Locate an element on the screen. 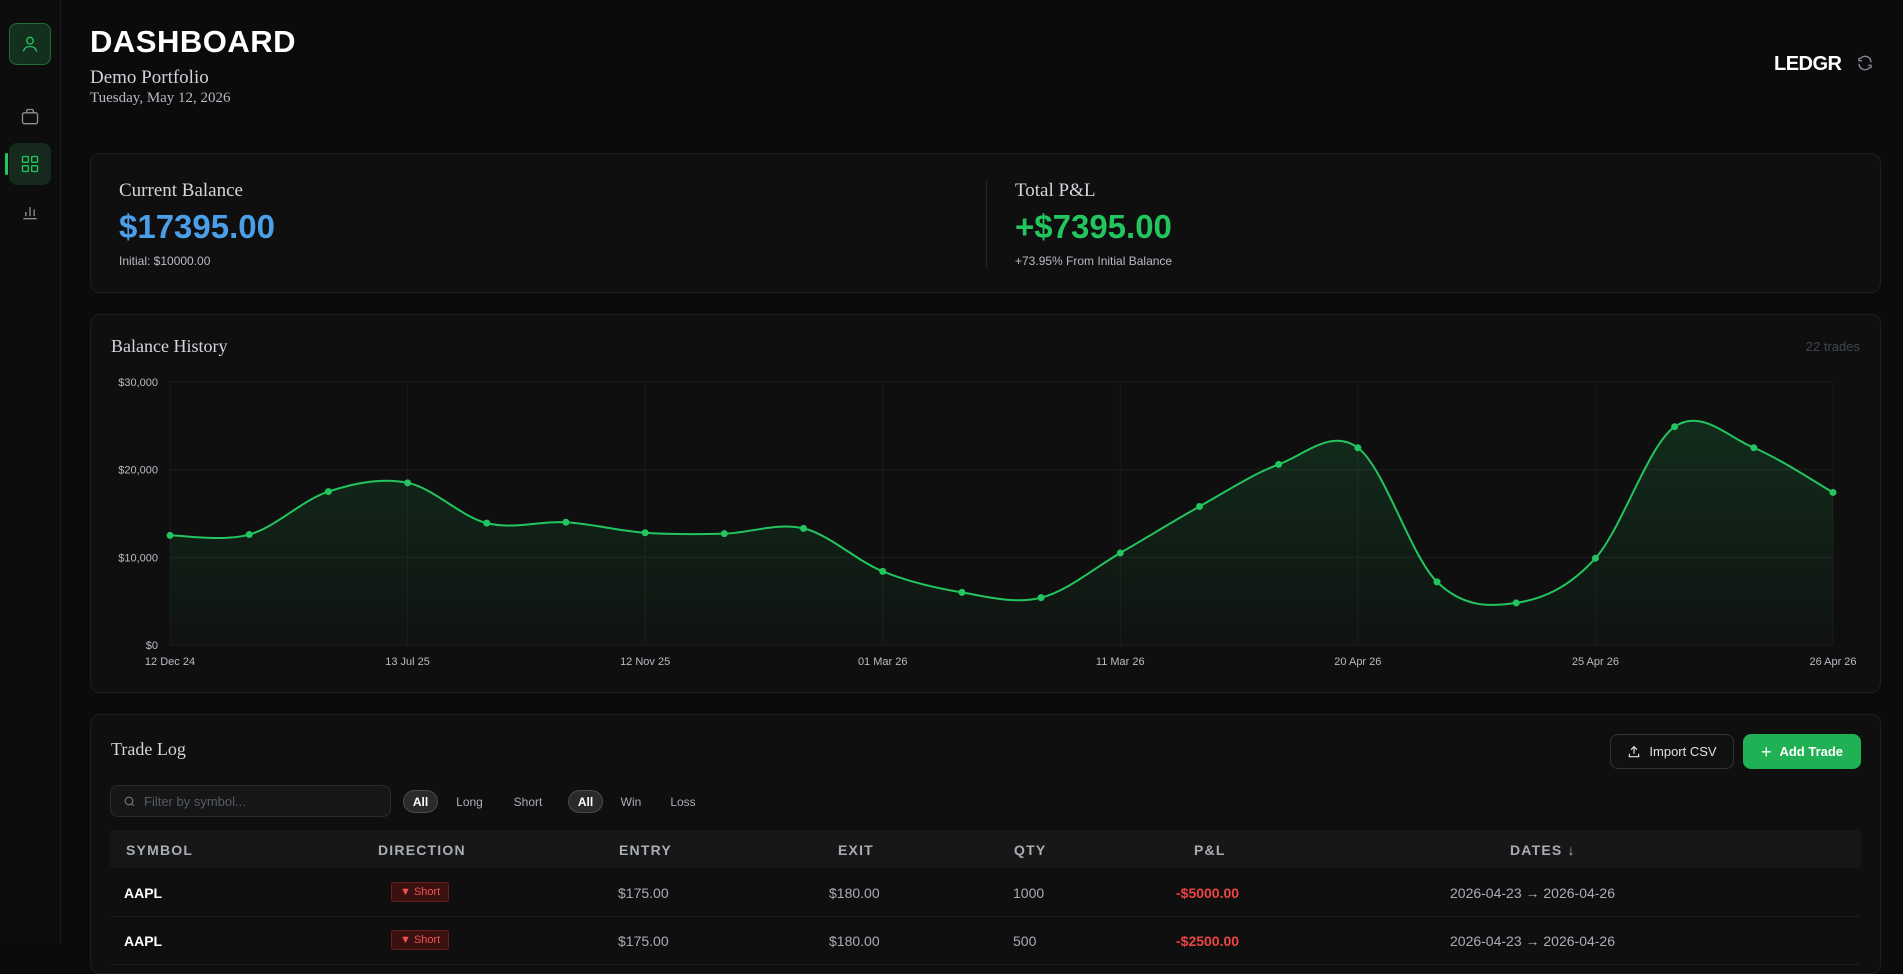 The width and height of the screenshot is (1903, 974). x-tick-label: 25 Apr 26 is located at coordinates (1595, 662).